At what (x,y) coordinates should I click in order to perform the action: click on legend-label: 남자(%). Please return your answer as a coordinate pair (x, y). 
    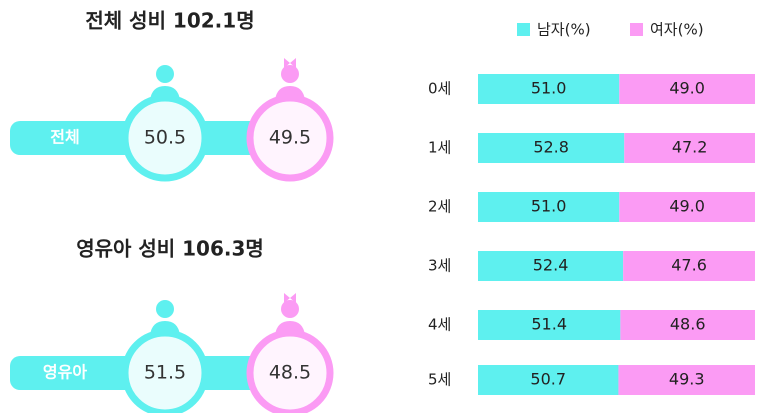
    Looking at the image, I should click on (564, 30).